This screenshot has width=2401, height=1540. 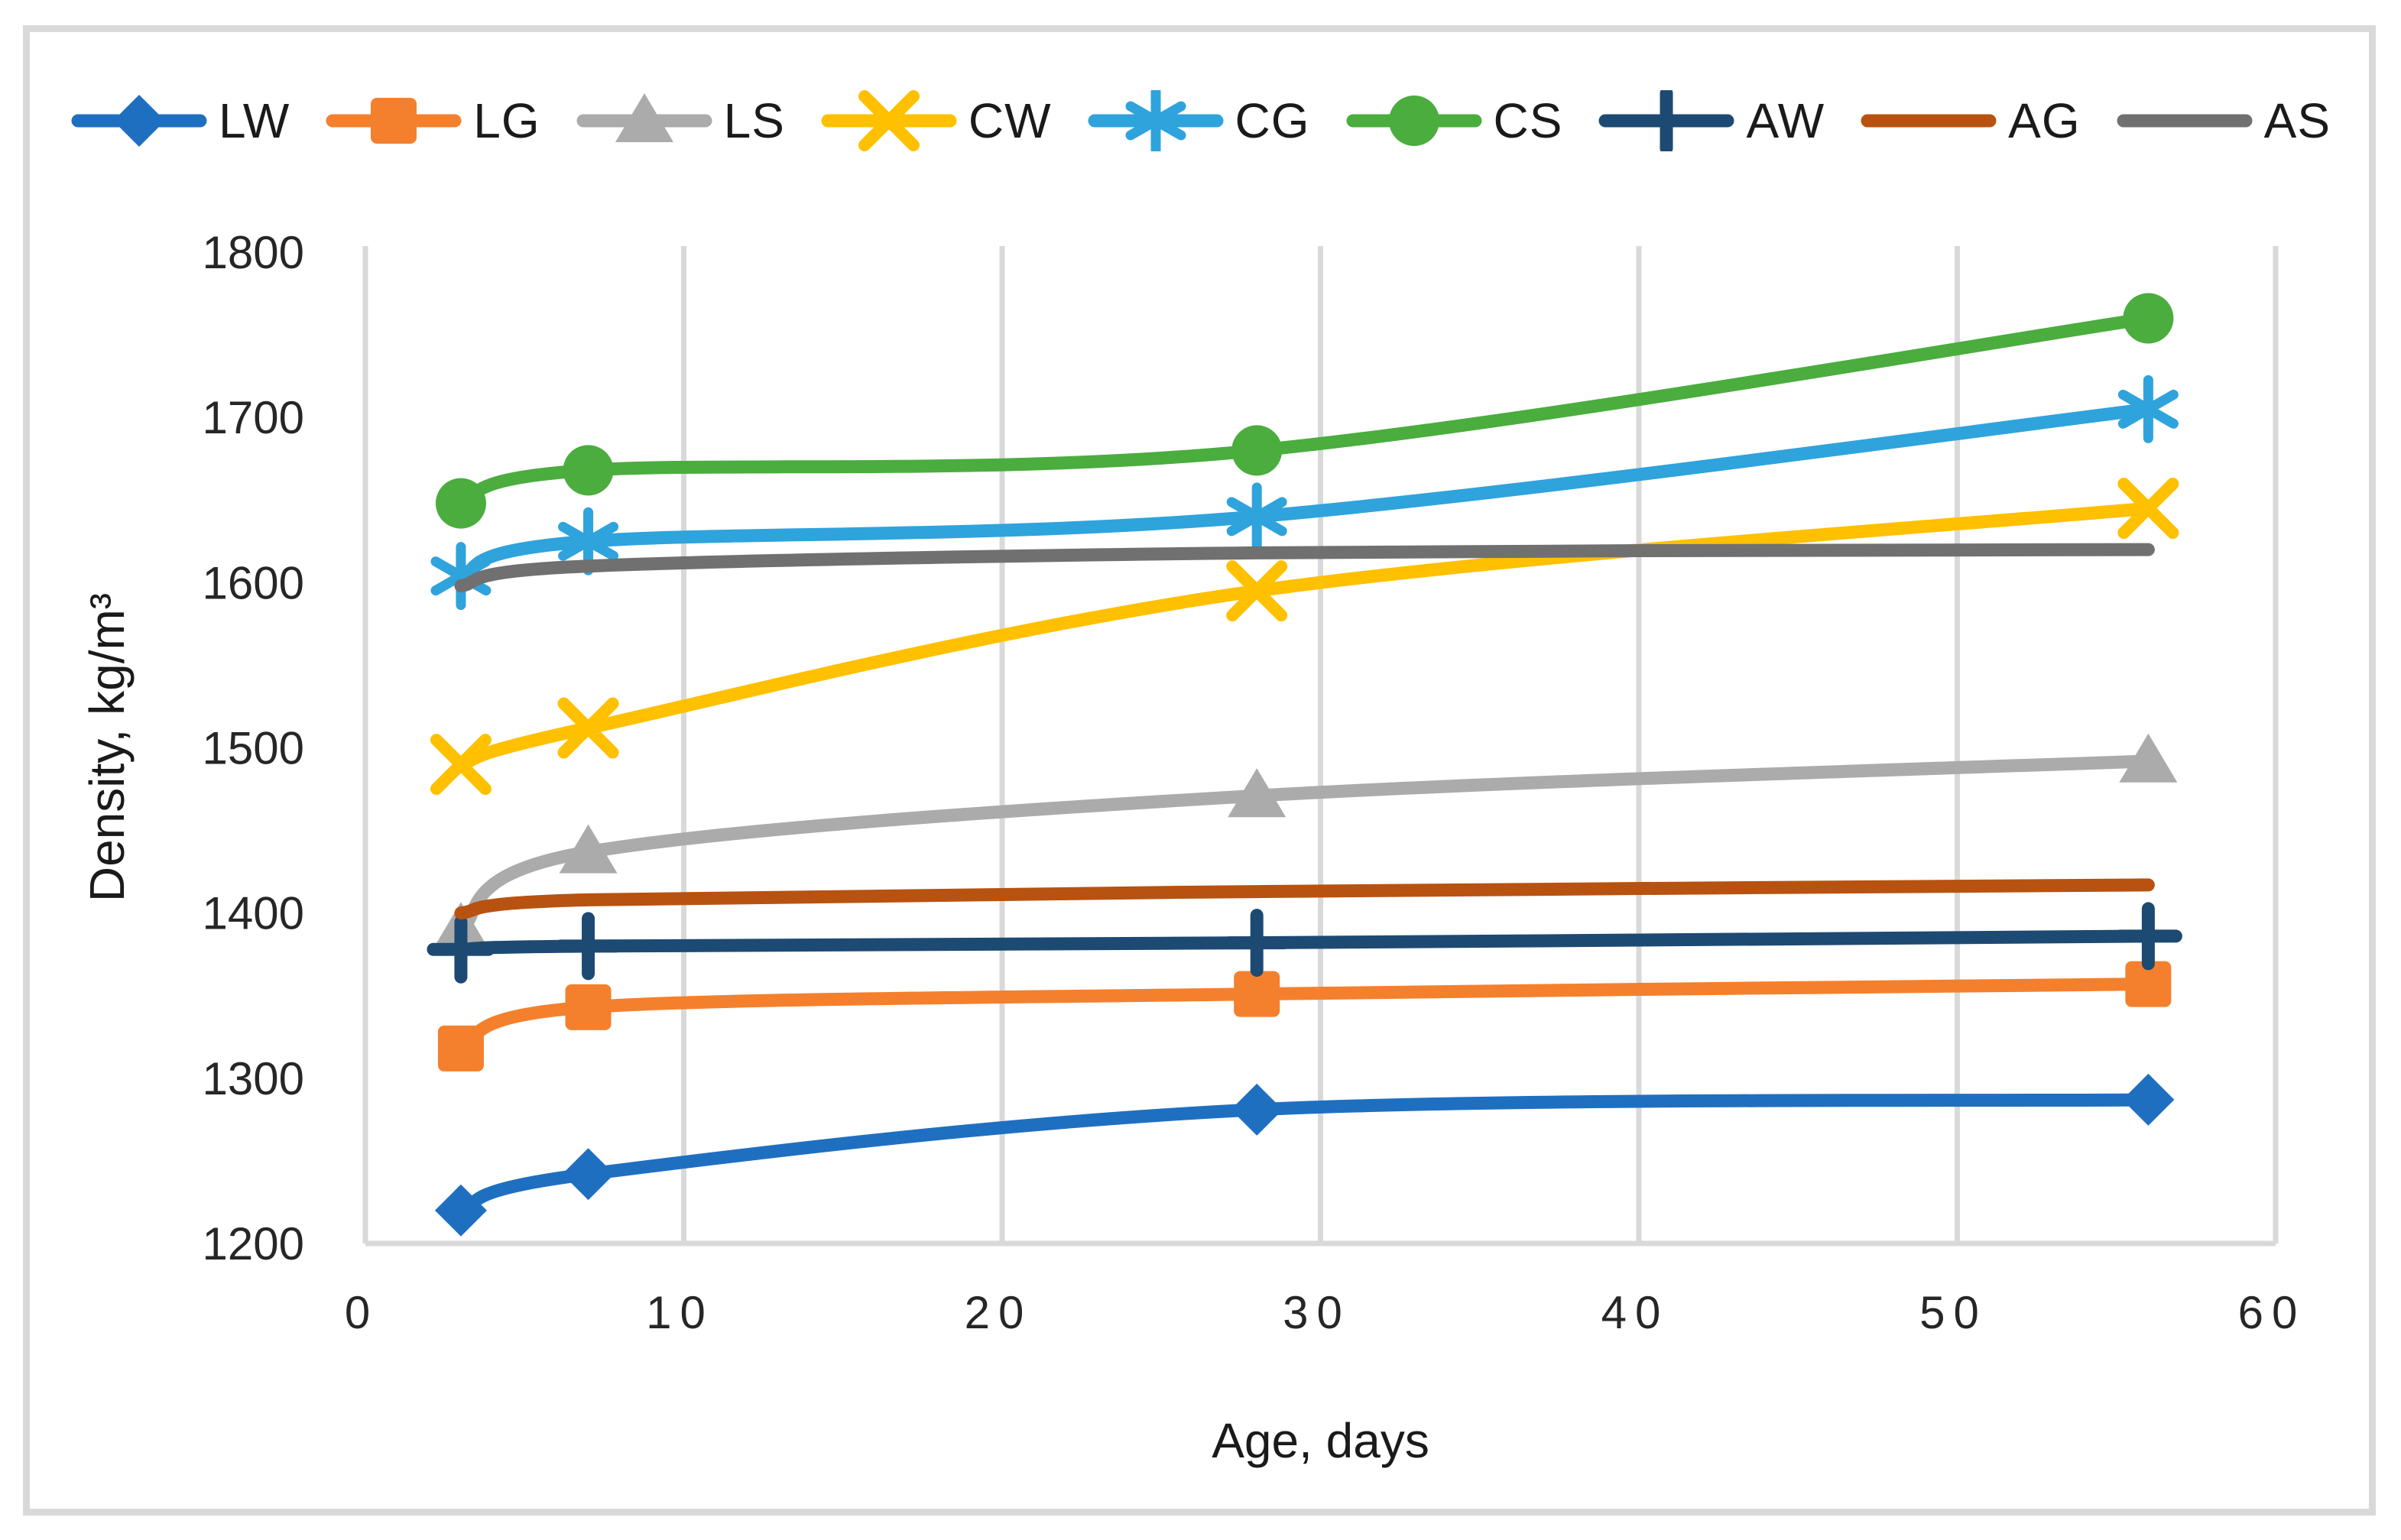 I want to click on legend-item-cs: CS, so click(x=1454, y=120).